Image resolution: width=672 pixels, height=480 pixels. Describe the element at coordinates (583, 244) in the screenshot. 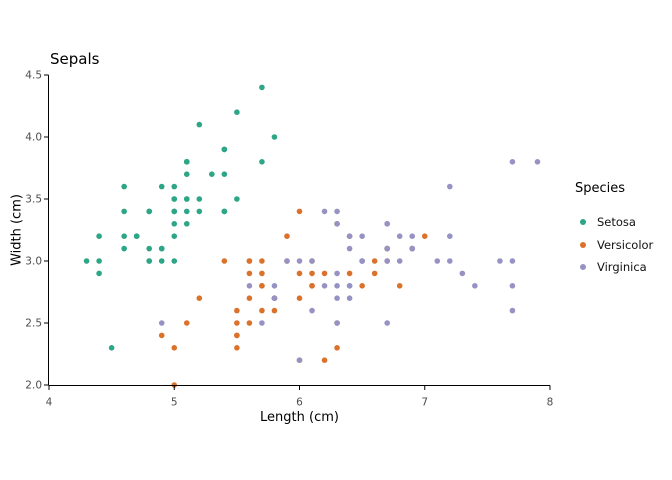

I see `versicolor-dot-icon` at that location.